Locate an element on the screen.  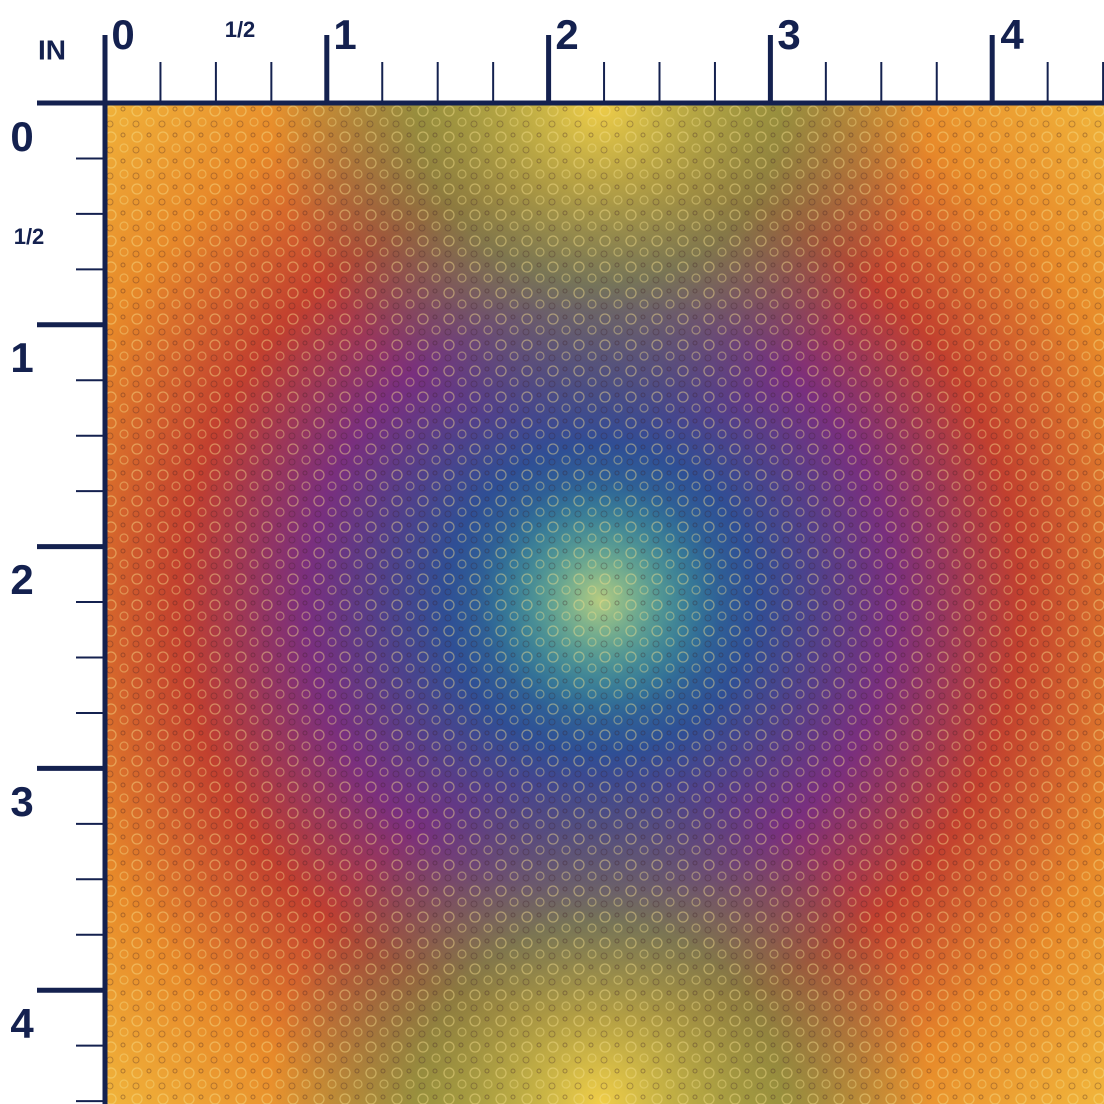
left-label: 4 is located at coordinates (22, 1023).